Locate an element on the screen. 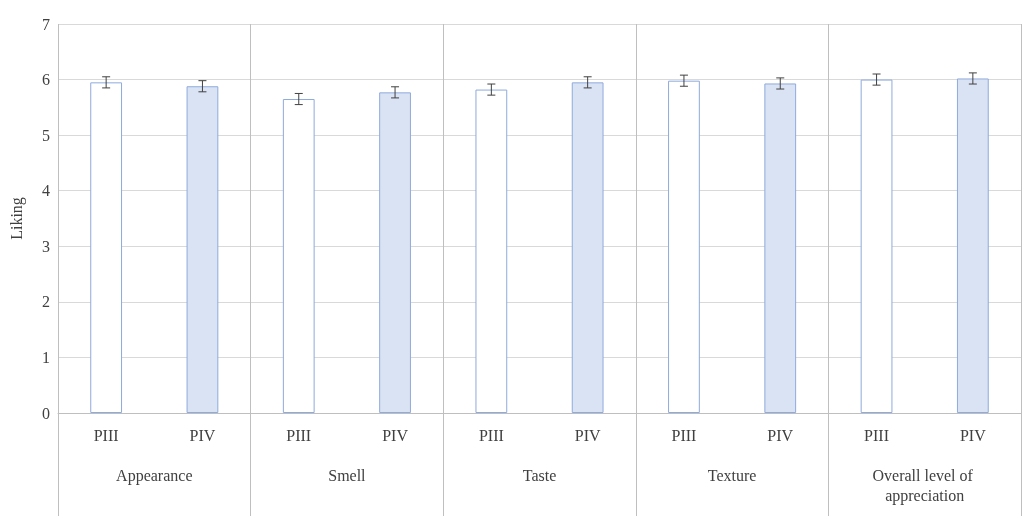 The width and height of the screenshot is (1023, 516). x-tick-label: Texture is located at coordinates (732, 475).